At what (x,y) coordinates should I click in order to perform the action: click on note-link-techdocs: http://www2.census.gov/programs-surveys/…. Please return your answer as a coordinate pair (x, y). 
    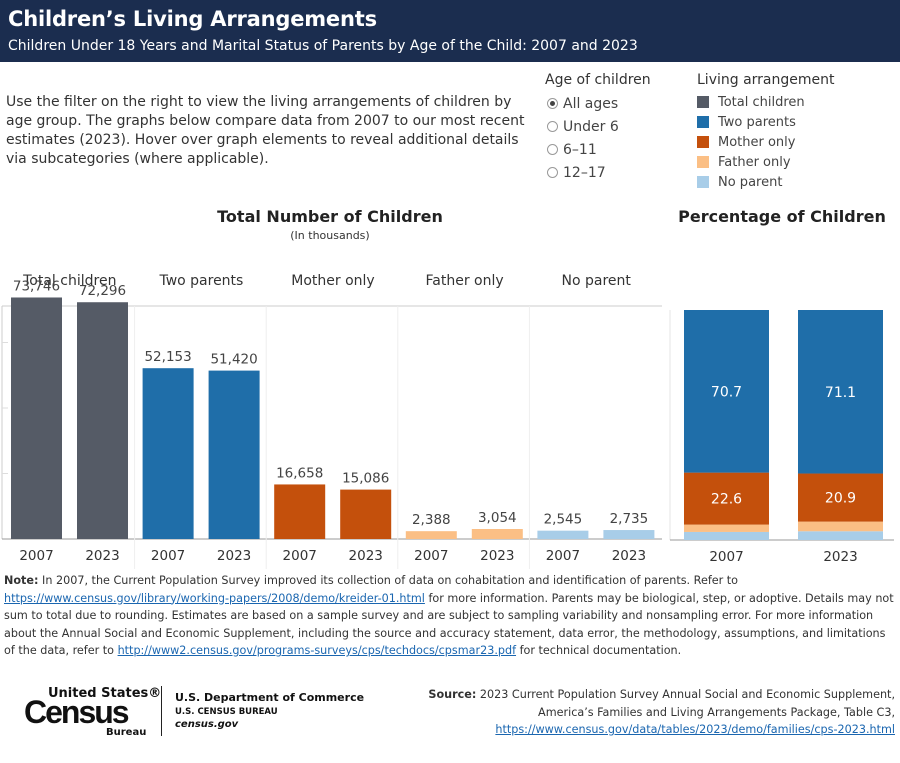
    Looking at the image, I should click on (317, 650).